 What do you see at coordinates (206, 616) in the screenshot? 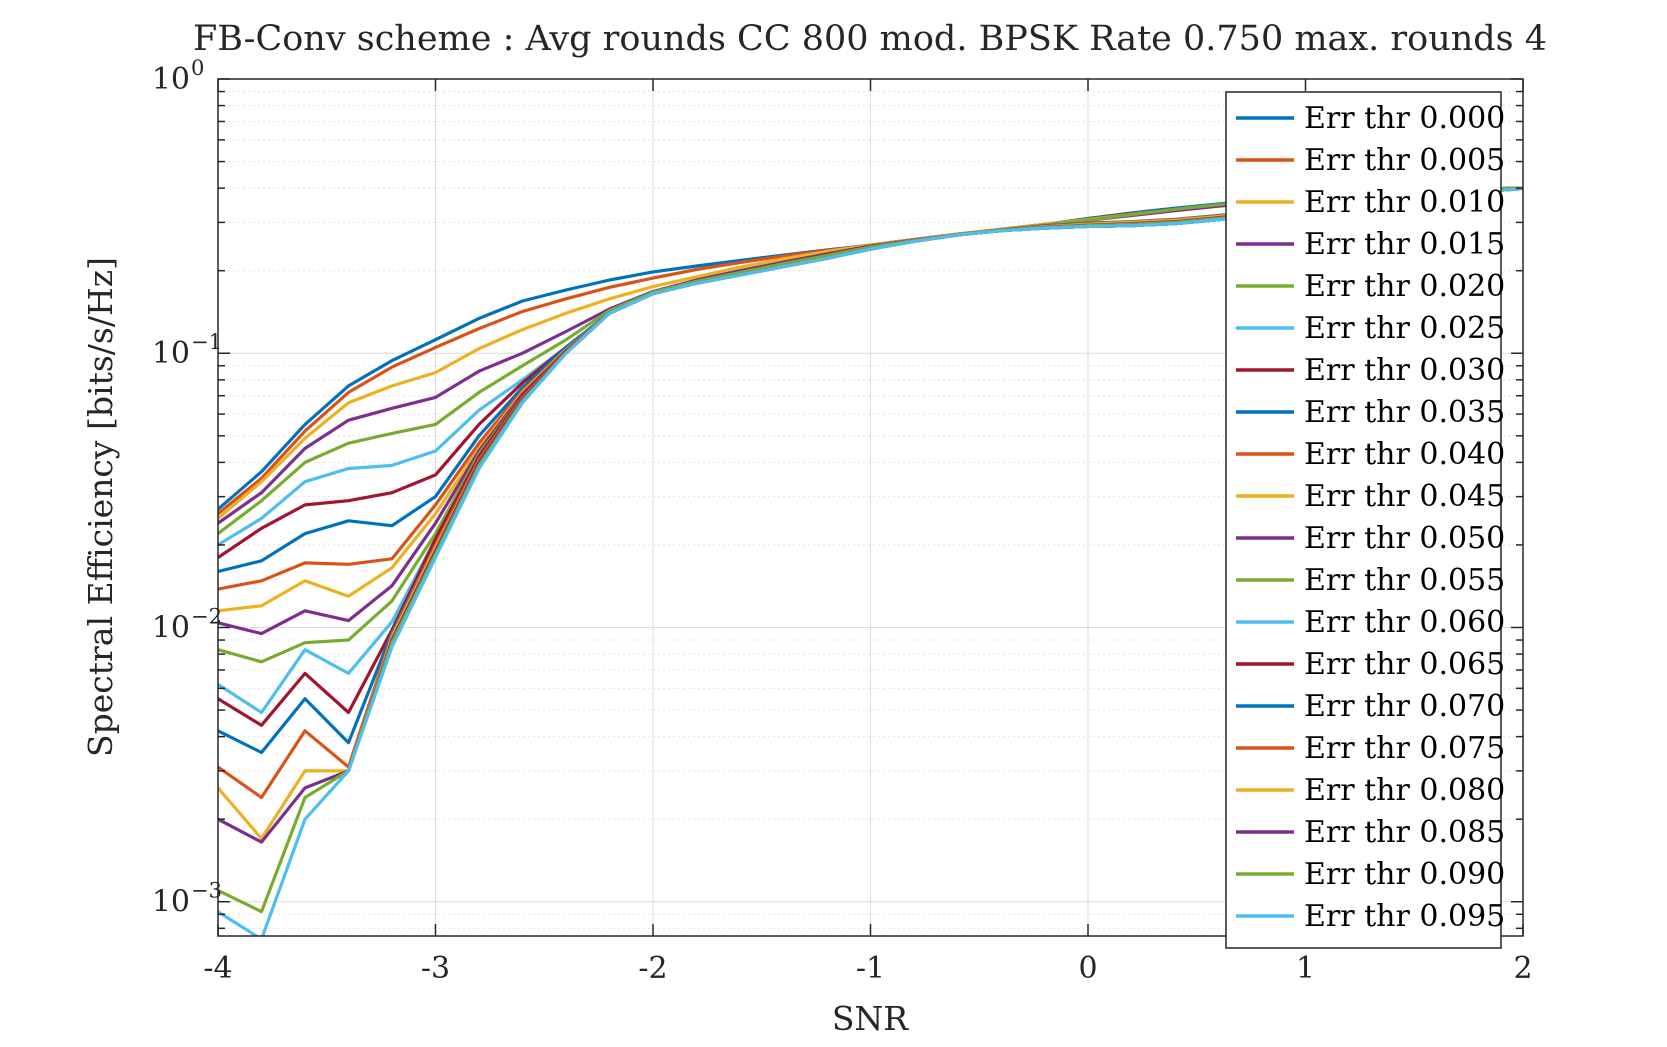
I see `y-tick-label-exponent: −2` at bounding box center [206, 616].